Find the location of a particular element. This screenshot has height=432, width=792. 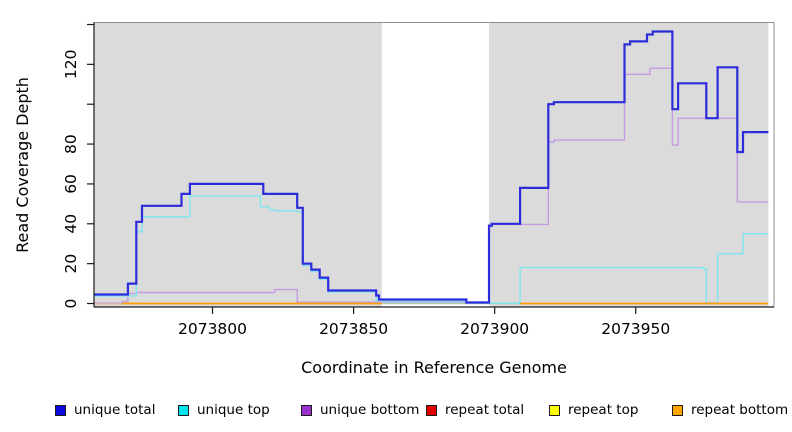

legend-item-unique-bottom: unique bottom is located at coordinates (360, 410).